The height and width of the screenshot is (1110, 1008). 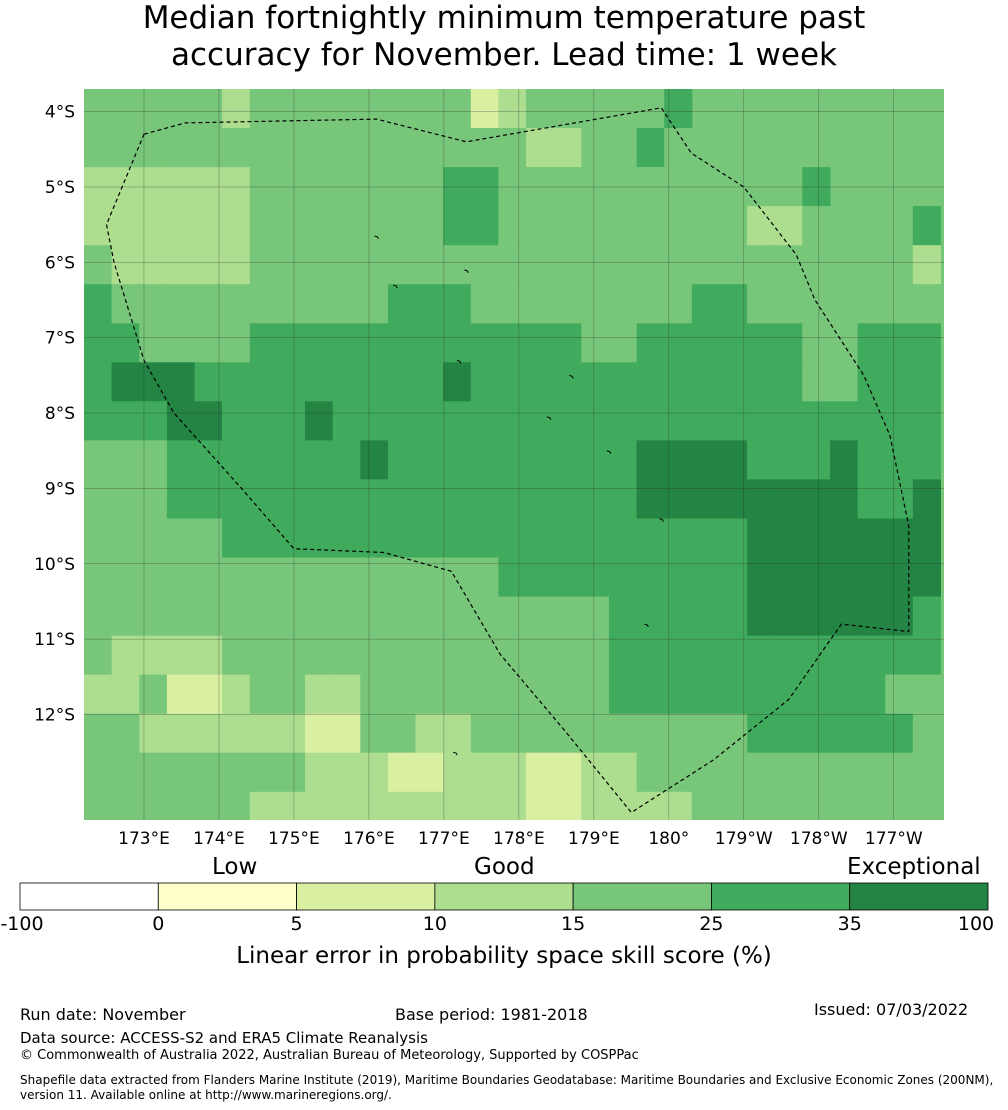 What do you see at coordinates (455, 753) in the screenshot?
I see `island-outline` at bounding box center [455, 753].